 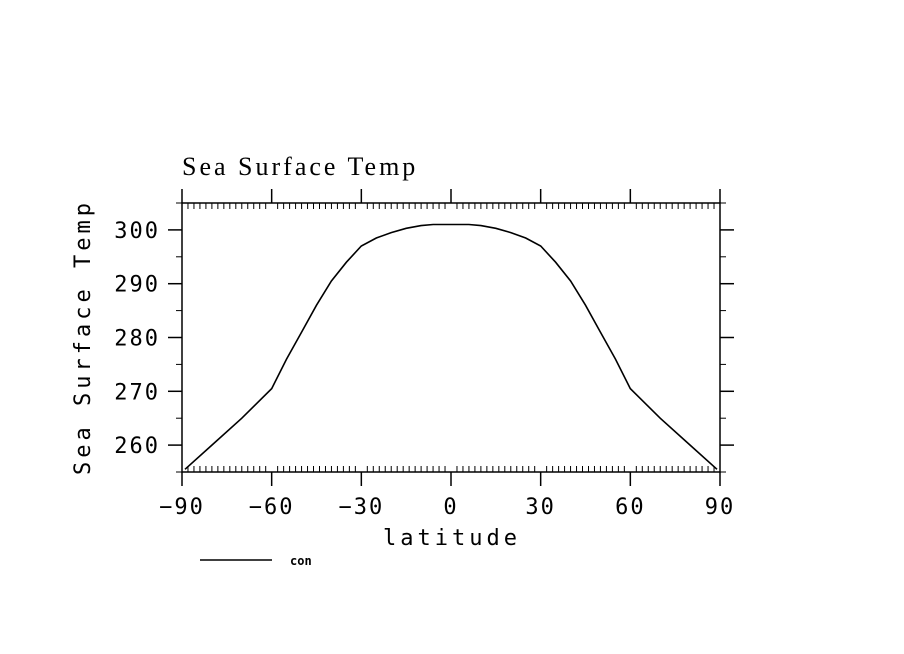 I want to click on y-tick-label: 300, so click(x=137, y=231).